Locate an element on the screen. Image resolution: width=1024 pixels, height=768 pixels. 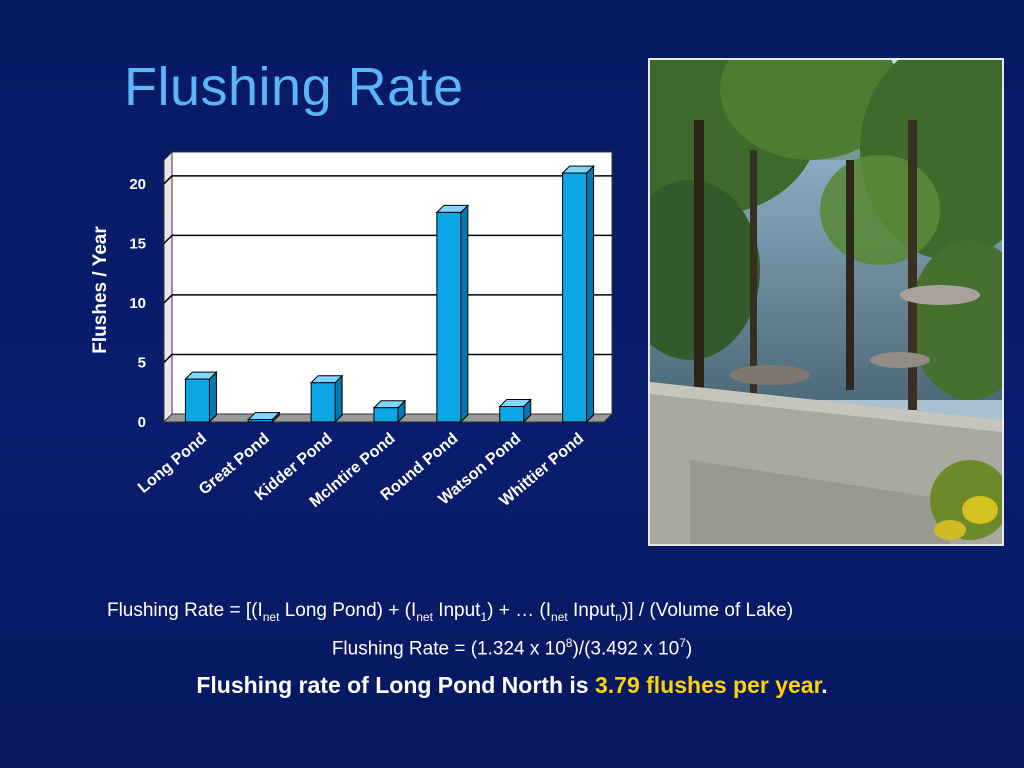
y-axis-ticks: 0 5 10 15 20 is located at coordinates (137, 303).